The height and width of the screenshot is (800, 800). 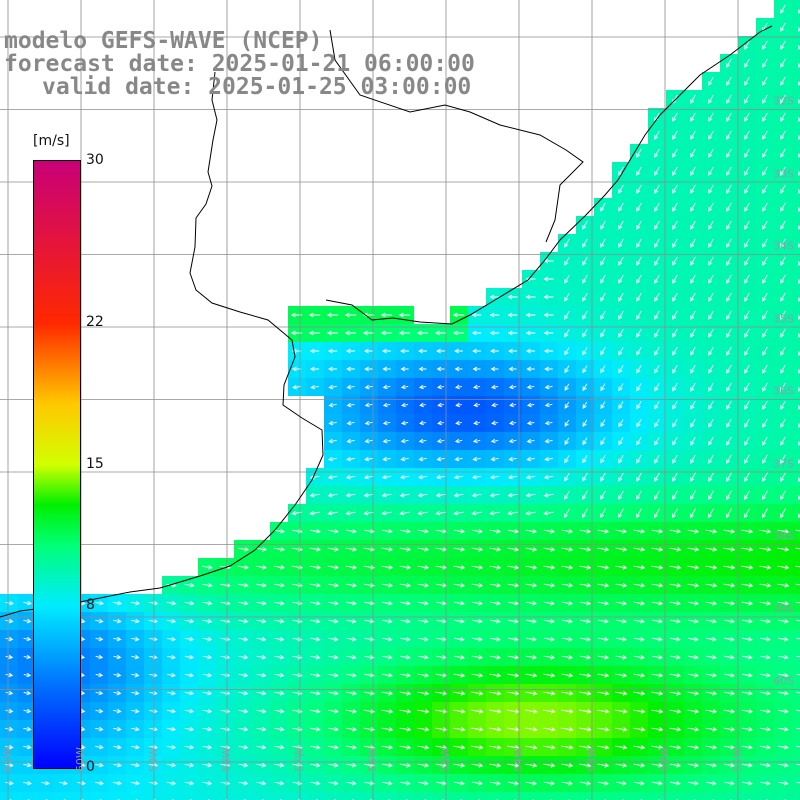 I want to click on longitude-label: 53W, so click(x=591, y=759).